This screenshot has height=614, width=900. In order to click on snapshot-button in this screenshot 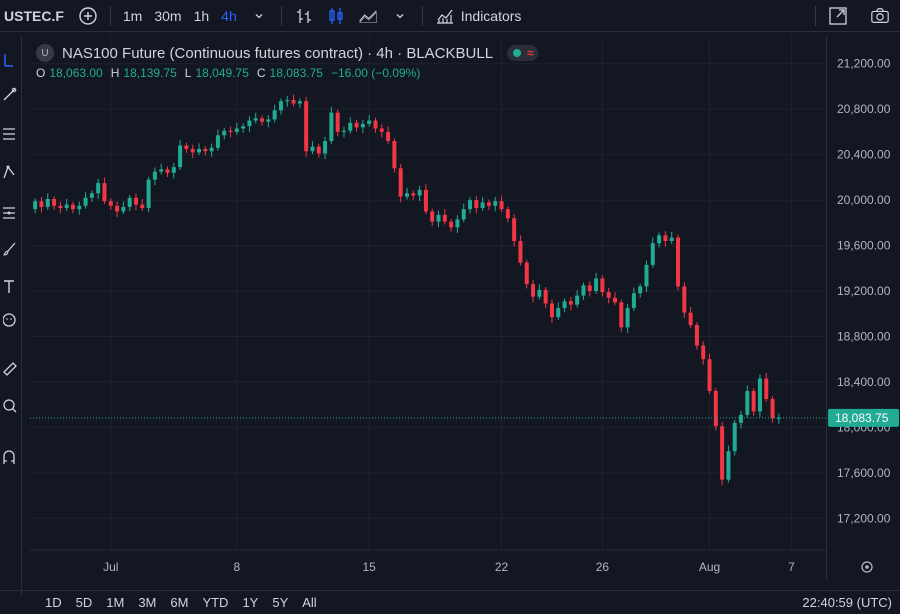, I will do `click(880, 16)`.